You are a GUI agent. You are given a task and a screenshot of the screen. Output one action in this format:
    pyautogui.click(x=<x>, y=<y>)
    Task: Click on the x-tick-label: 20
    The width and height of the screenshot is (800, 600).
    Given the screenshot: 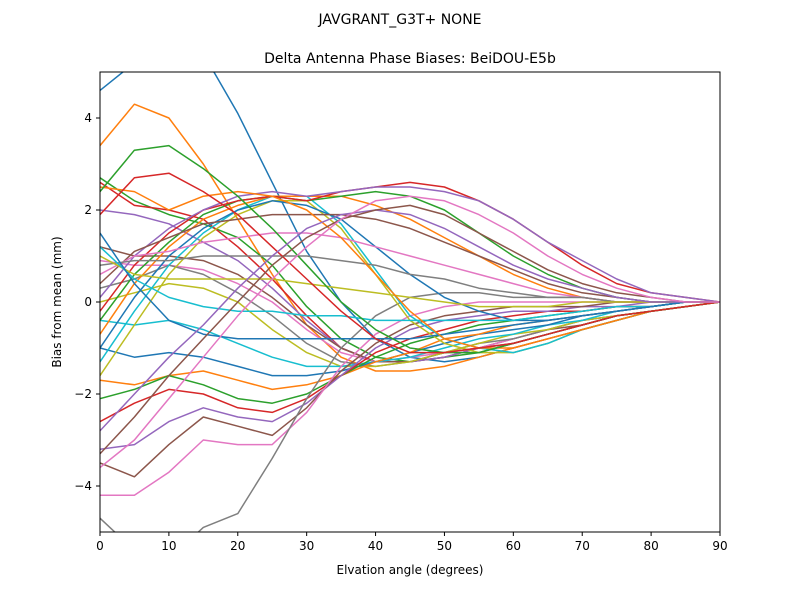 What is the action you would take?
    pyautogui.click(x=237, y=546)
    